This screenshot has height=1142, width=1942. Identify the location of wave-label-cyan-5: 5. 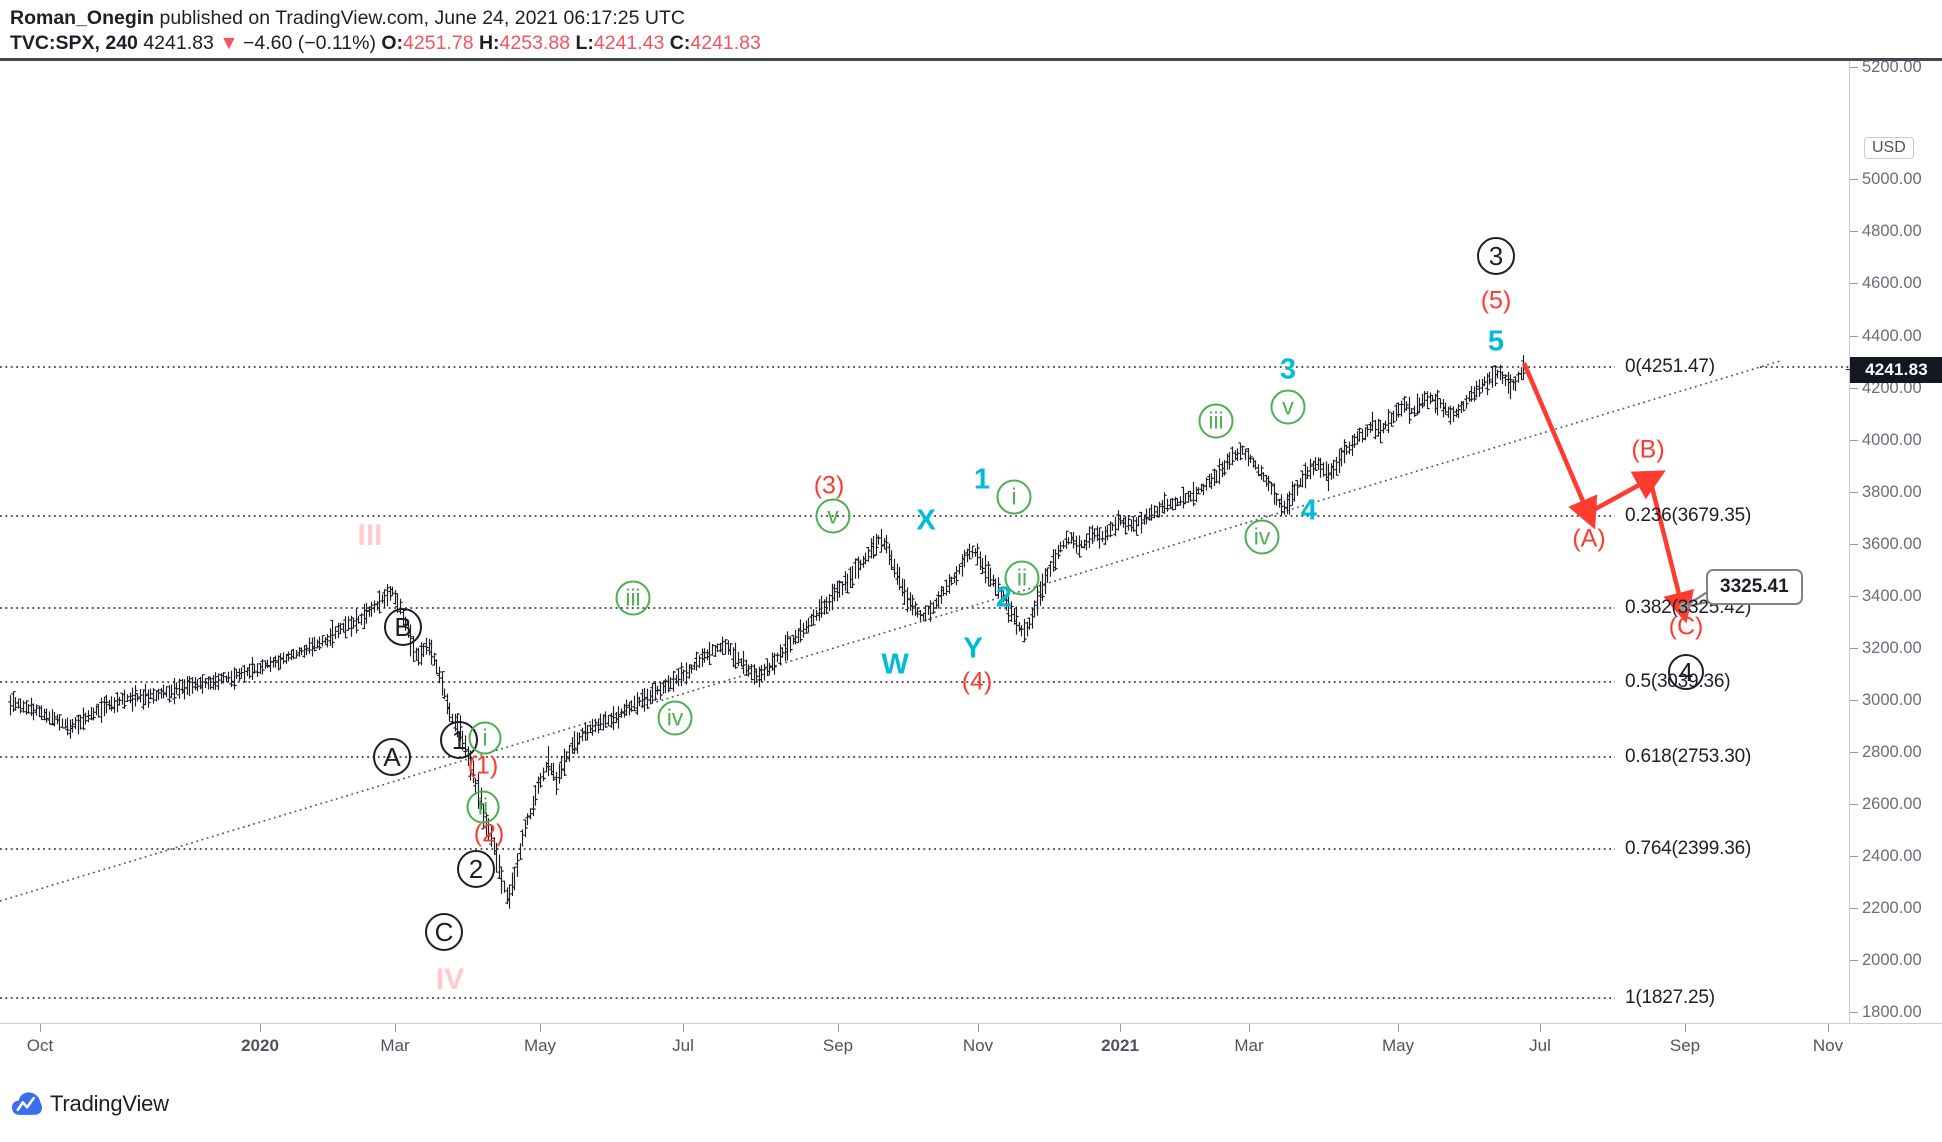
(1496, 341).